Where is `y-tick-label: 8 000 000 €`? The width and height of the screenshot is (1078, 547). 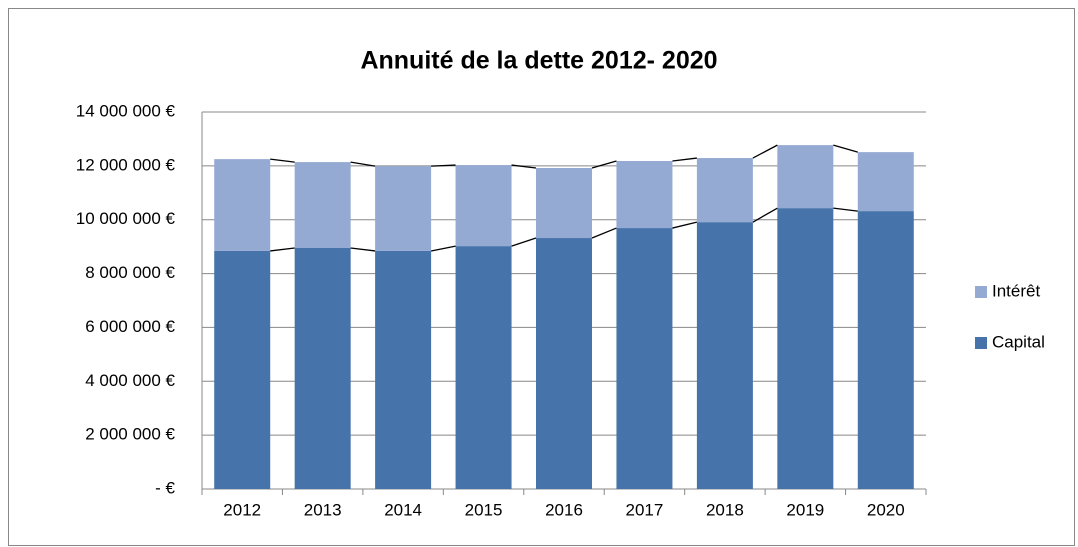 y-tick-label: 8 000 000 € is located at coordinates (130, 272).